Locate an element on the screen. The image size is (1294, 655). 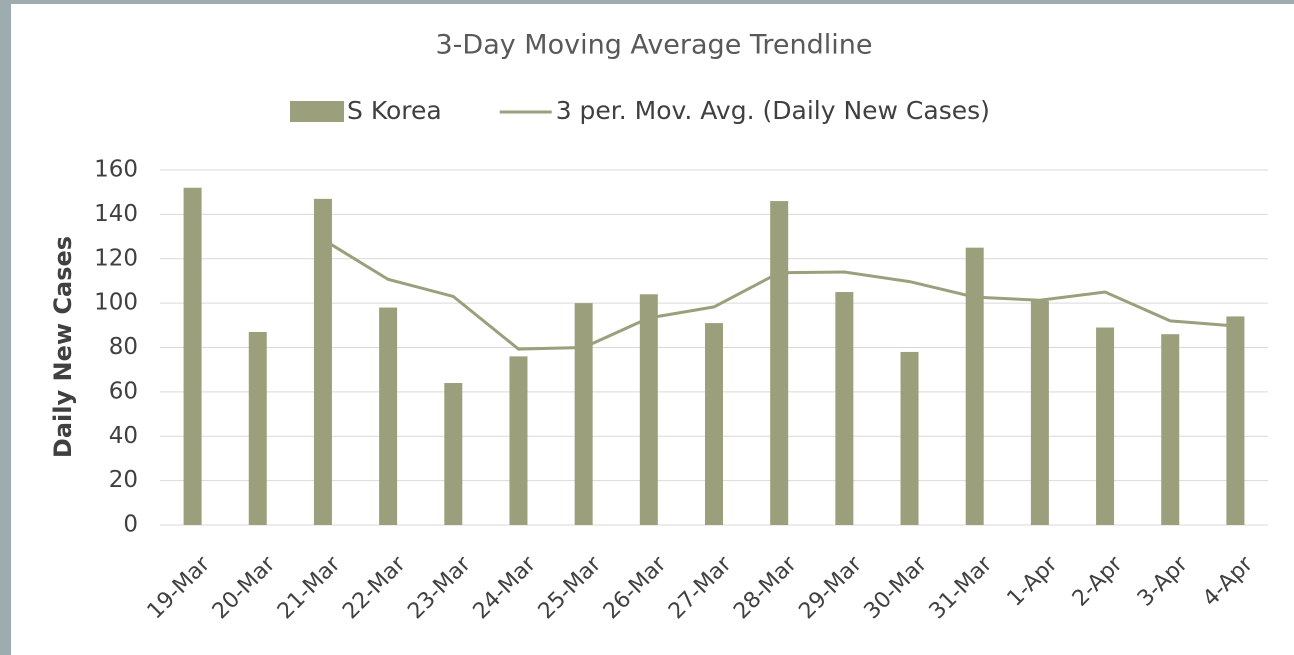
y-tick-label: 120 is located at coordinates (116, 258).